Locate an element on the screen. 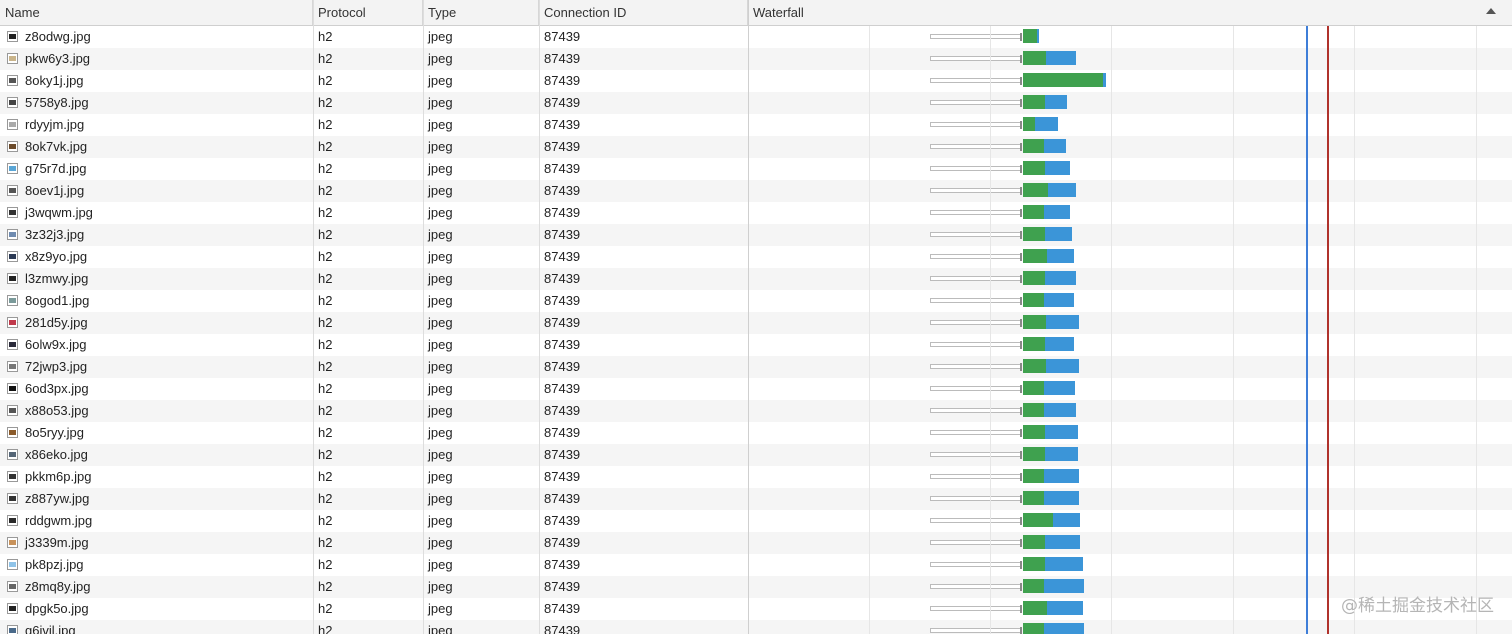 Image resolution: width=1512 pixels, height=634 pixels. table-row: z887yw.jpg h2 jpeg 87439 is located at coordinates (756, 499).